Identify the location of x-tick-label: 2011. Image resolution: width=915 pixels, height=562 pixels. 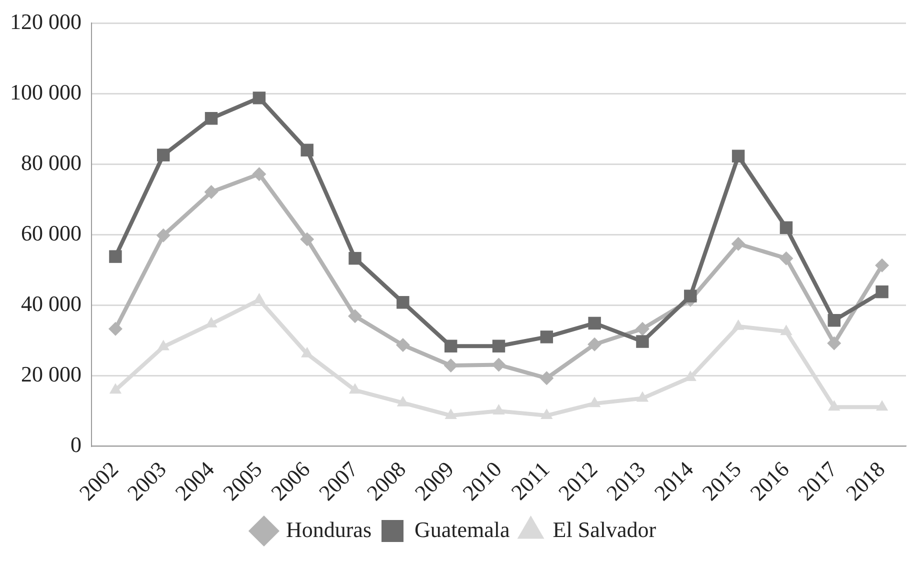
(530, 480).